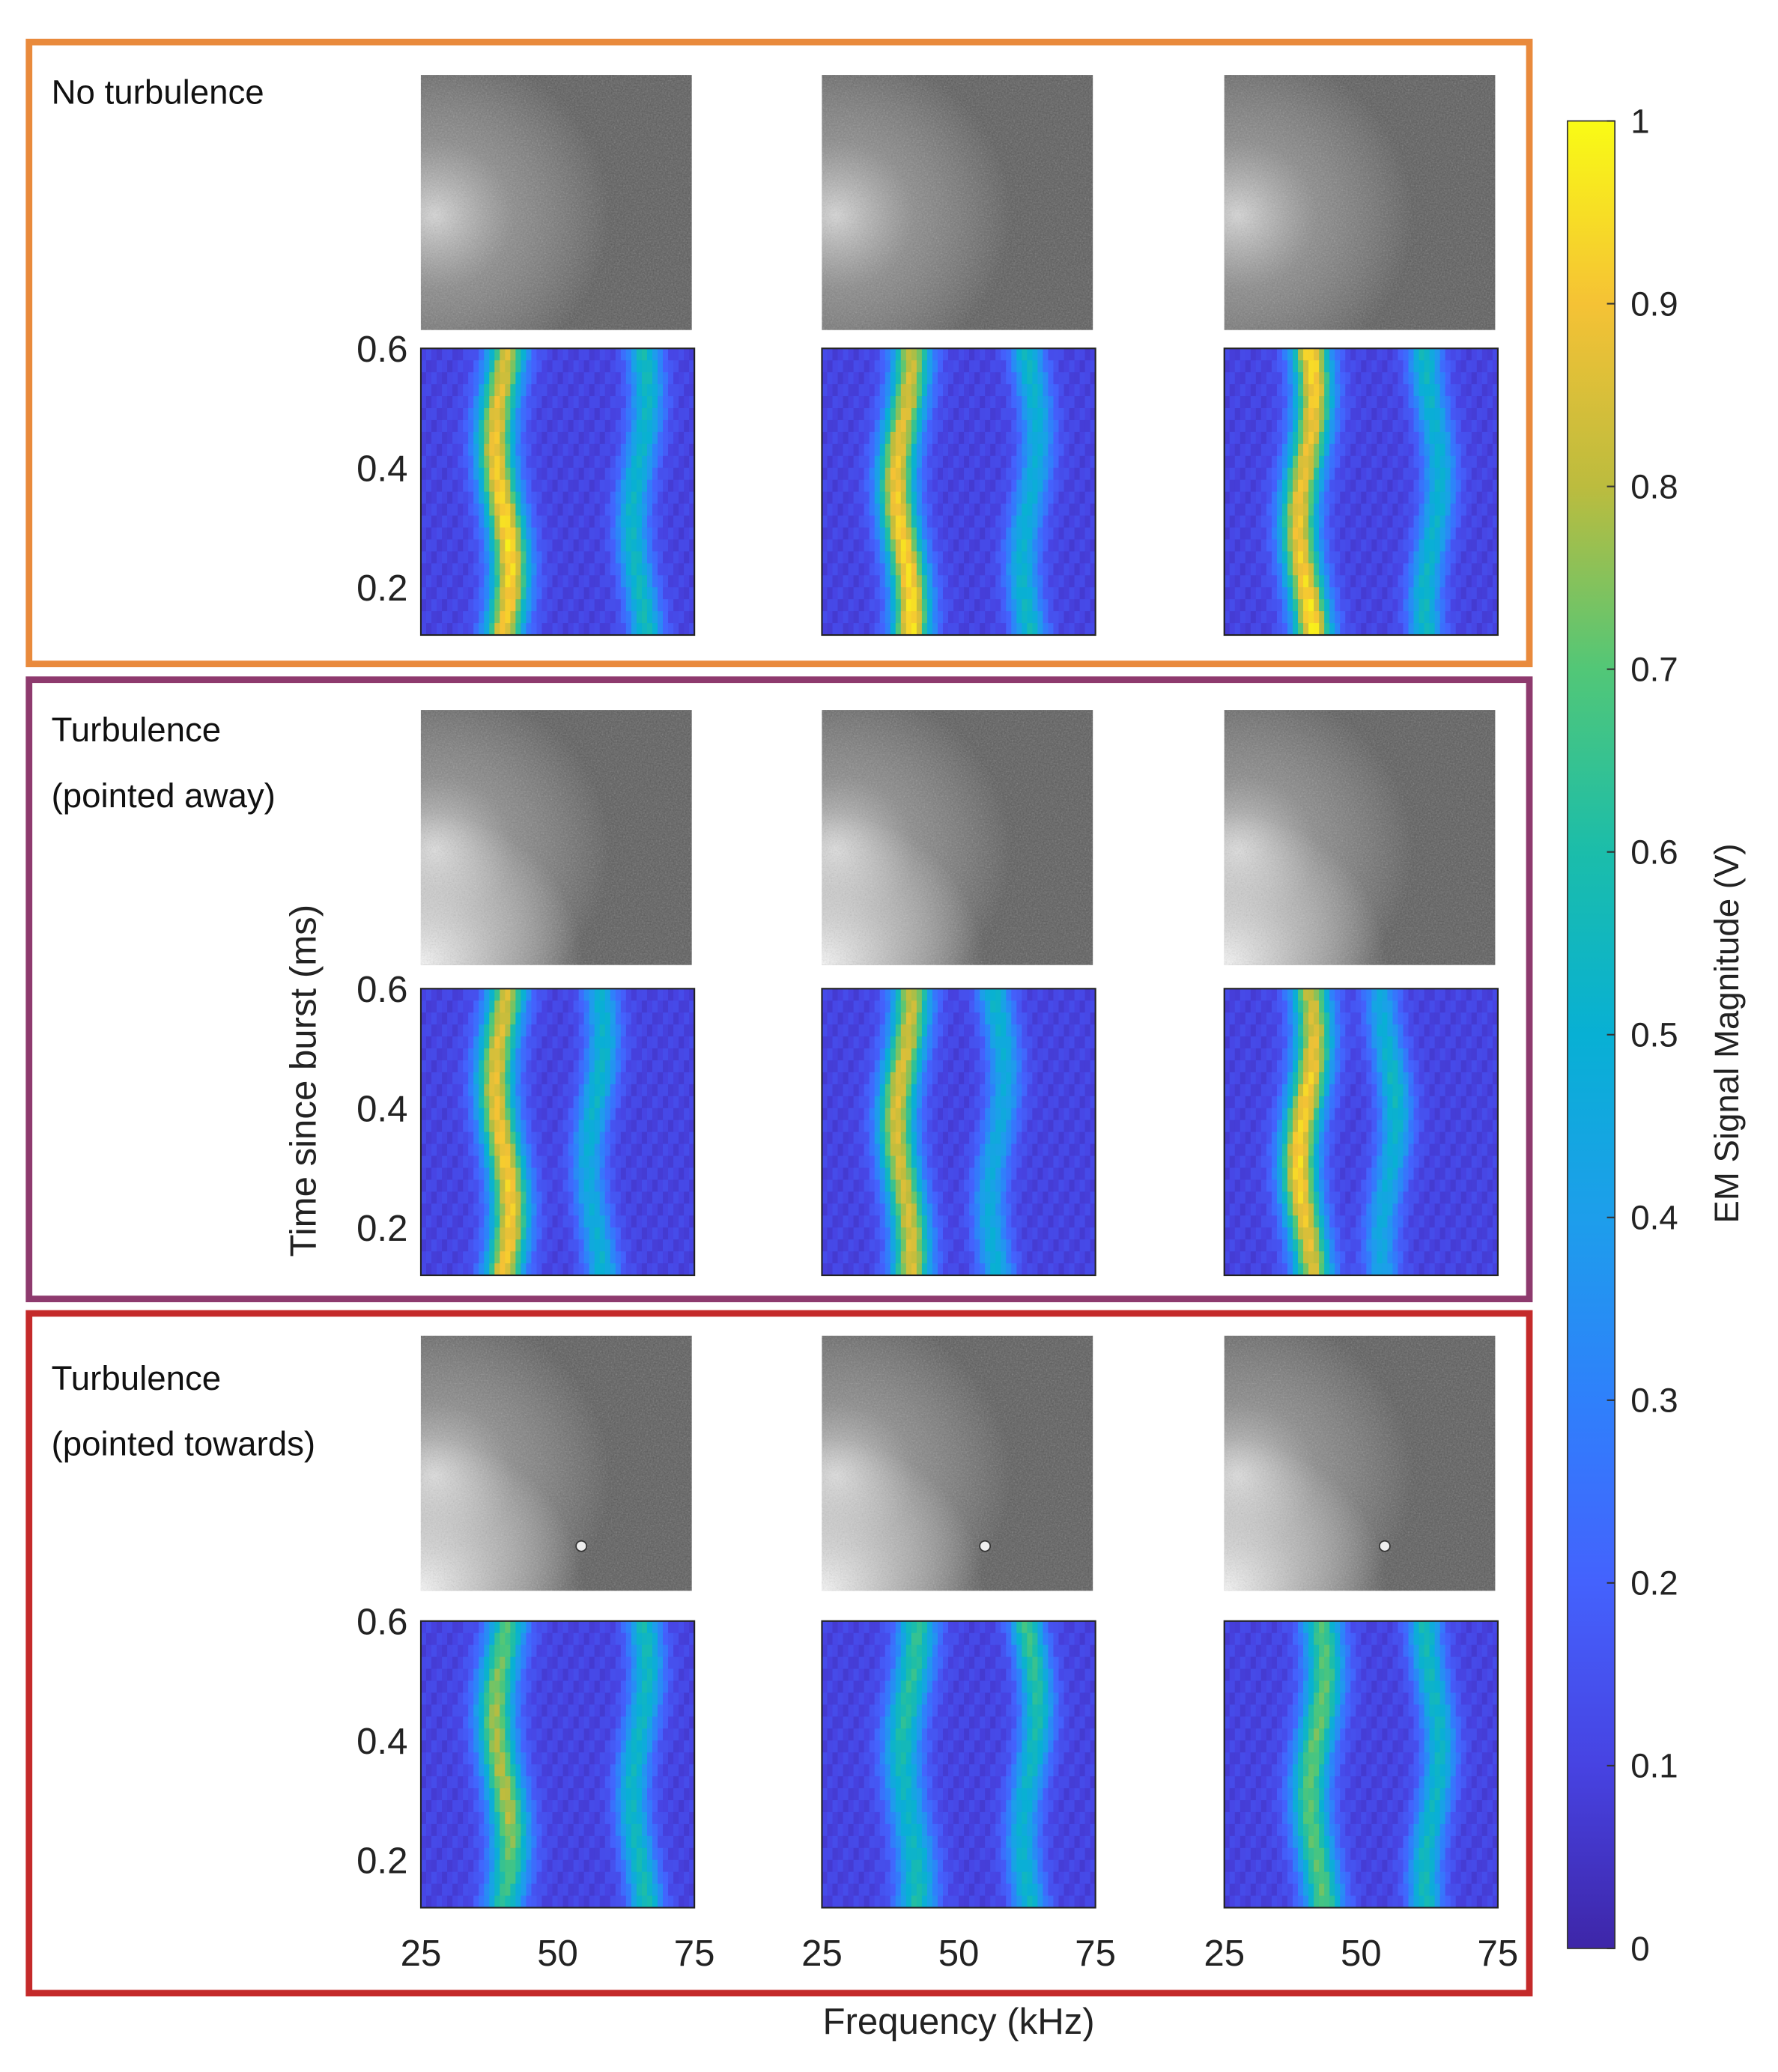  I want to click on colorbar-tick-label: 0, so click(1639, 1949).